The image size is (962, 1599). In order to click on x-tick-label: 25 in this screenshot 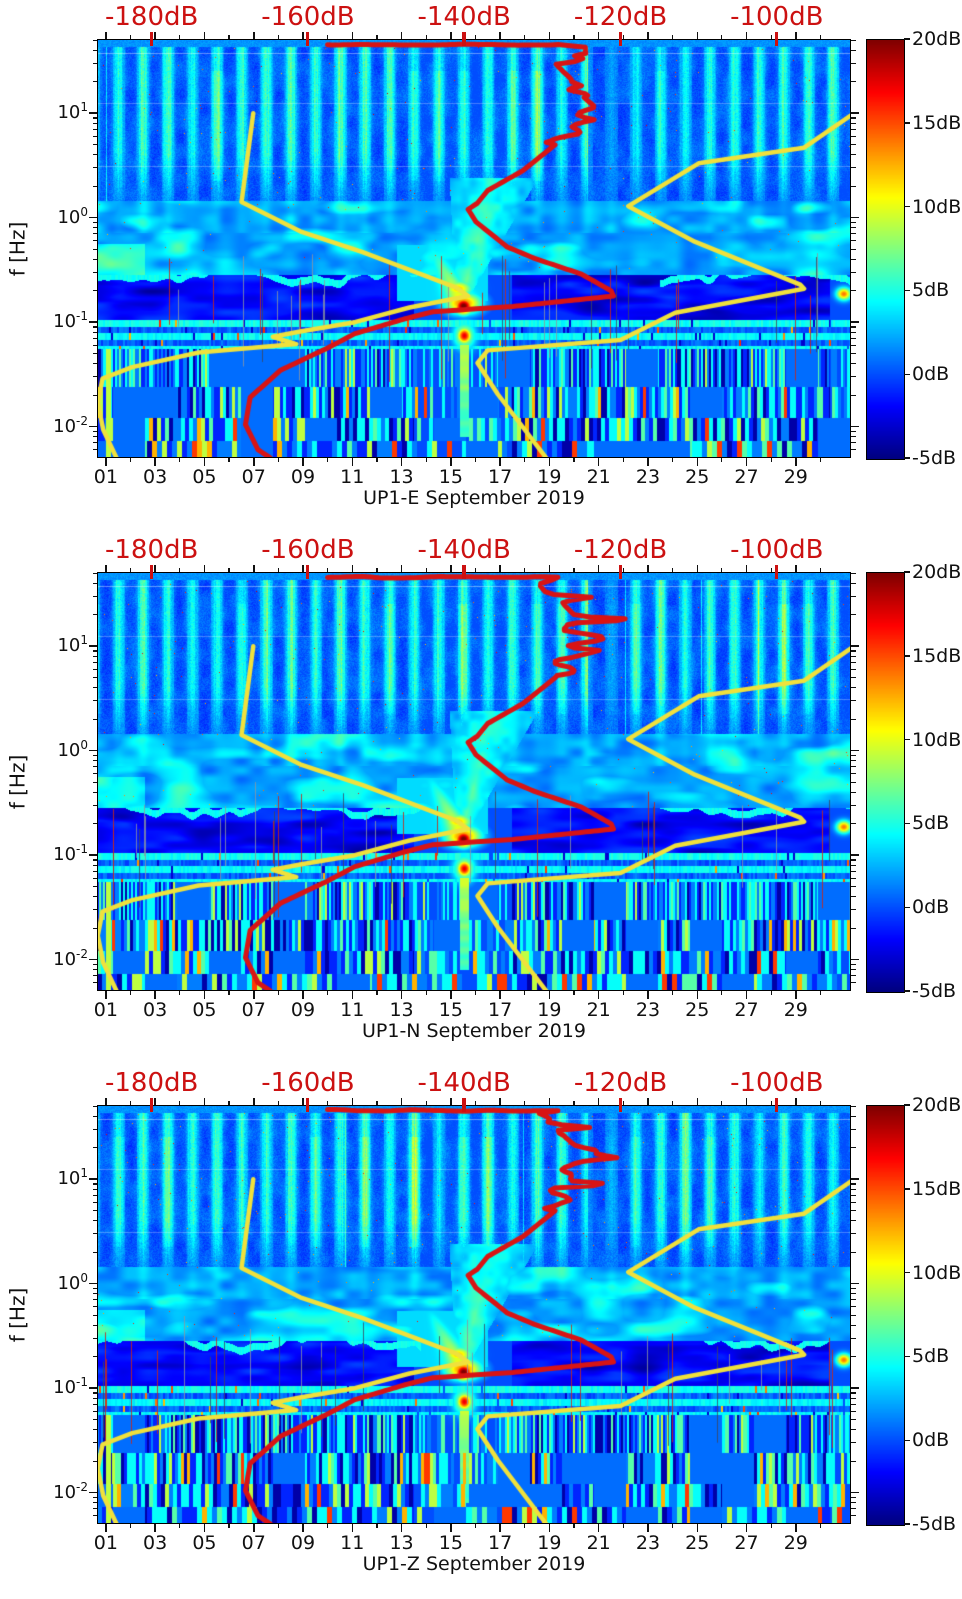, I will do `click(697, 1543)`.